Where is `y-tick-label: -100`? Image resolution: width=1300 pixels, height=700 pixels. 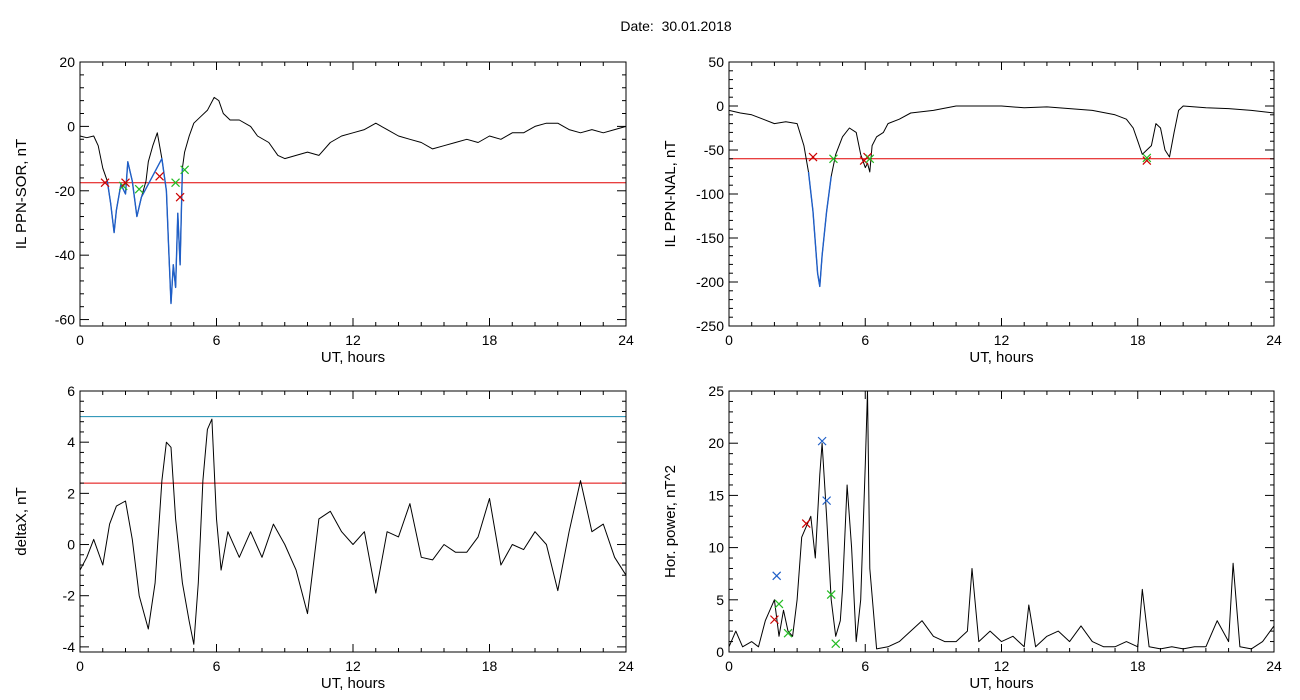
y-tick-label: -100 is located at coordinates (710, 194).